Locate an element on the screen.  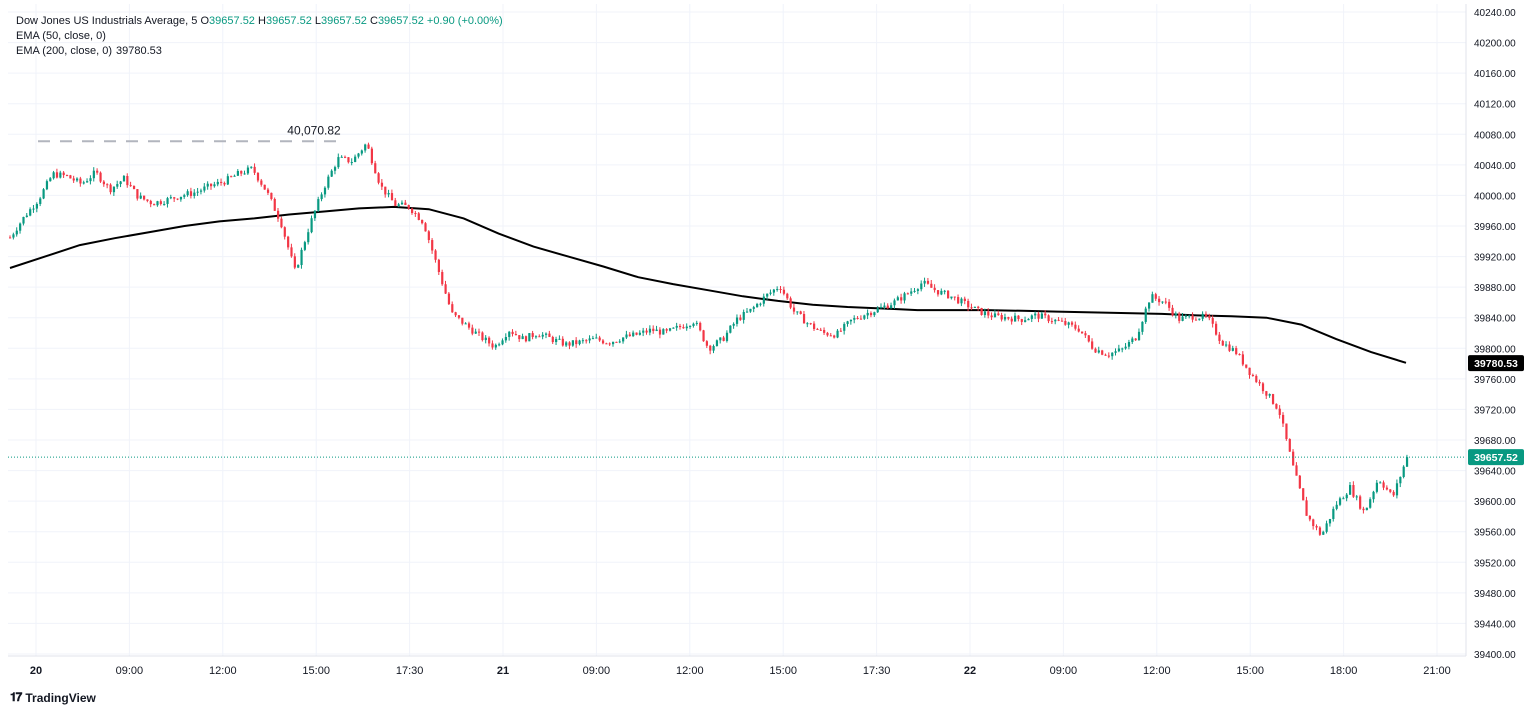
tradingview-logo: 𝟏𝟕 TradingView is located at coordinates (53, 697).